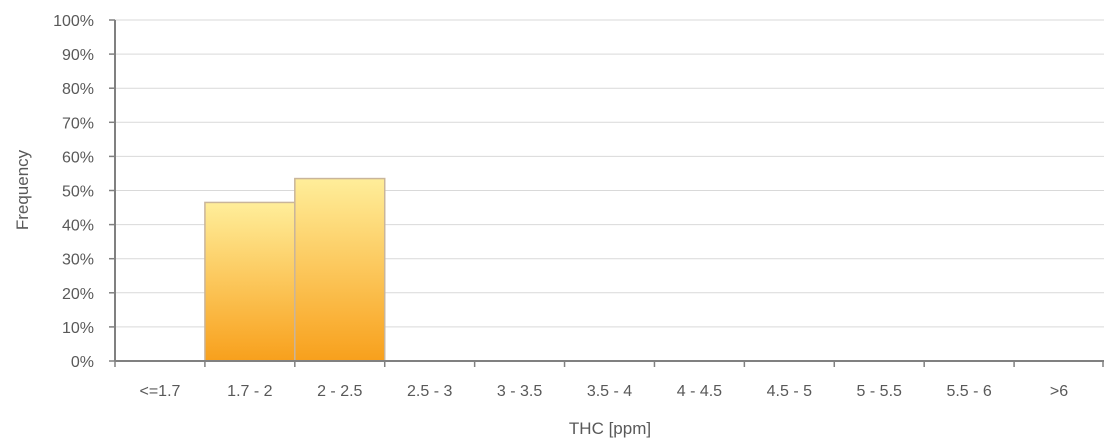  I want to click on x-tick-label: 5.5 - 6, so click(968, 391).